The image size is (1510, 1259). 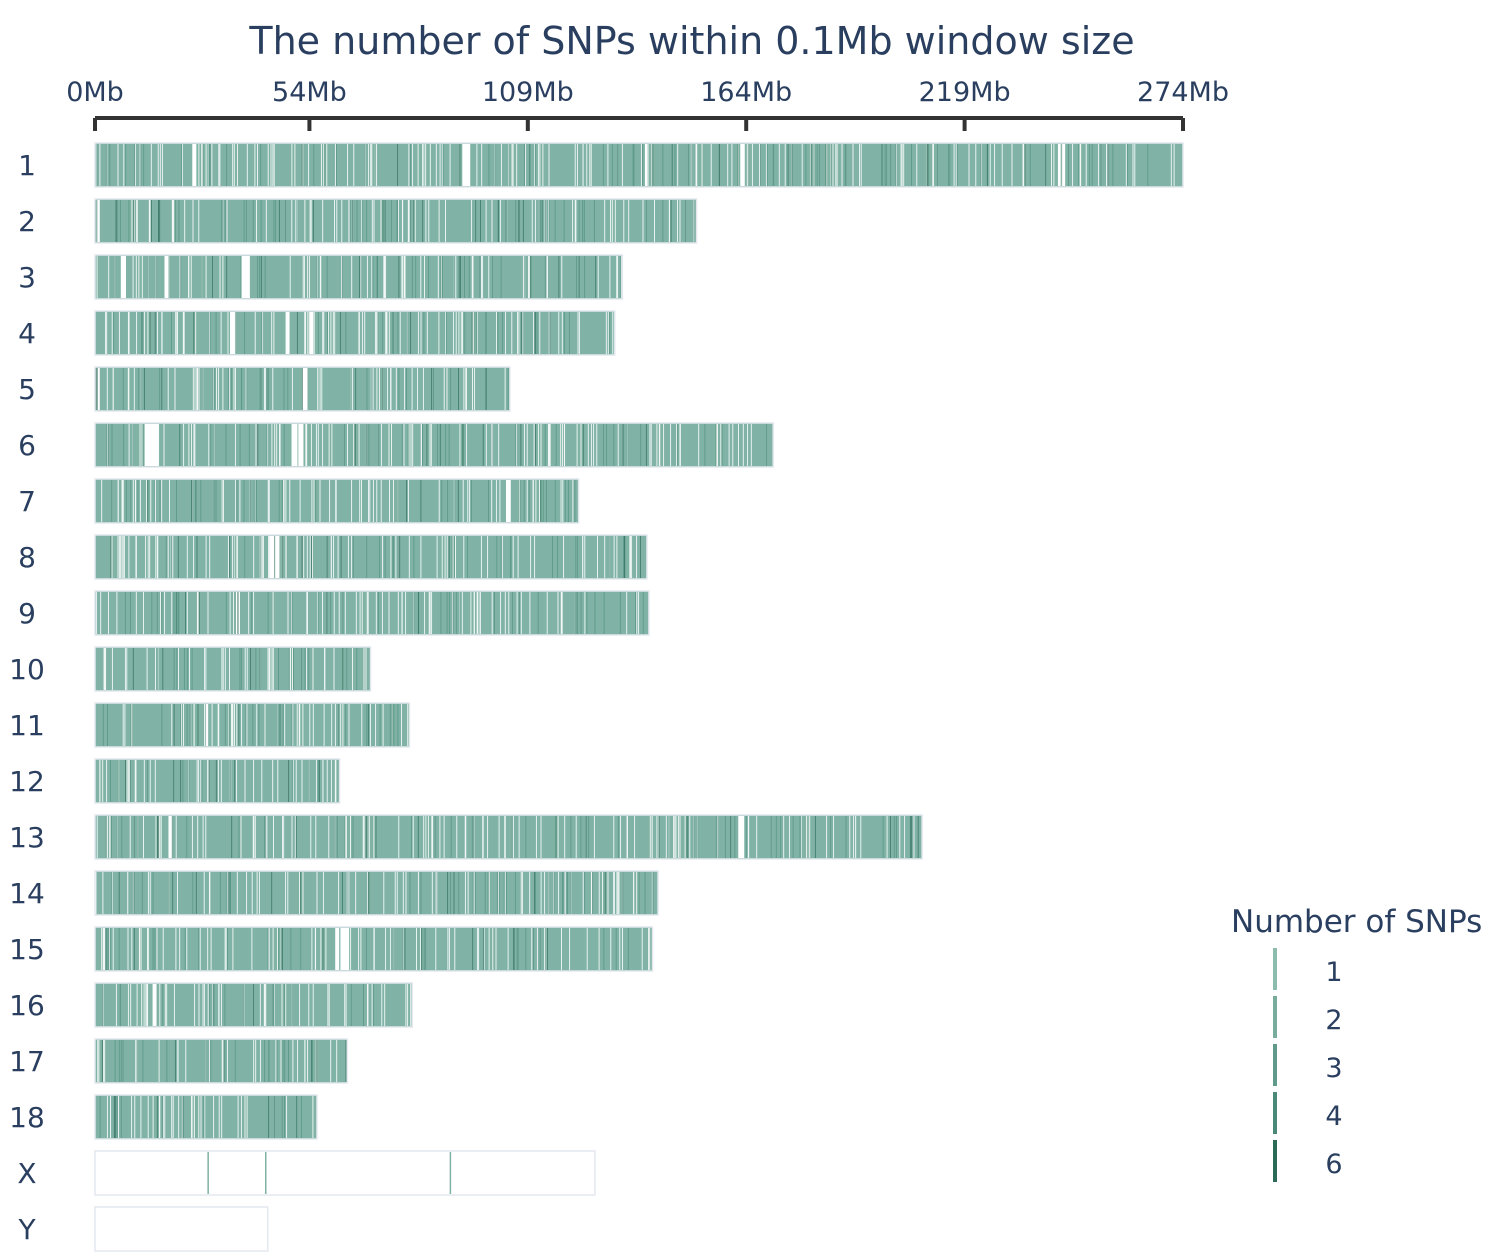 What do you see at coordinates (27, 165) in the screenshot?
I see `chromosome-label: 1` at bounding box center [27, 165].